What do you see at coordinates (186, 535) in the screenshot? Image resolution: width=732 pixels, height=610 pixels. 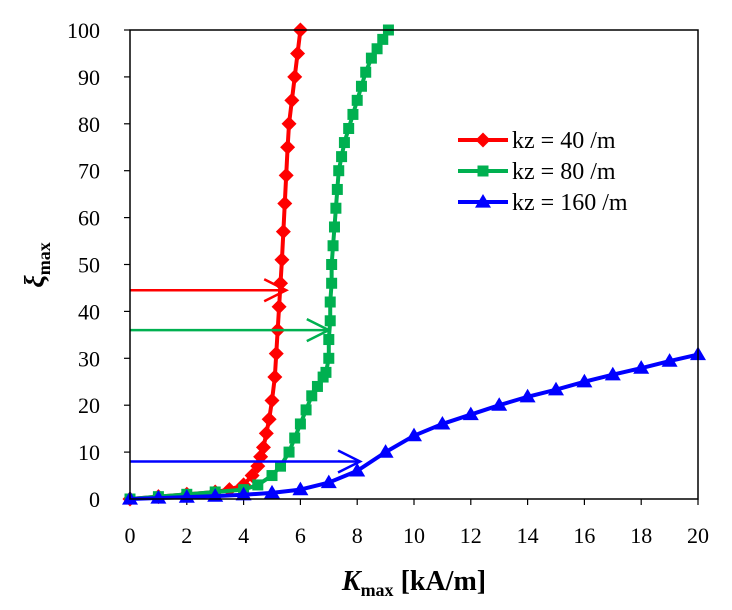 I see `x-tick-label: 2` at bounding box center [186, 535].